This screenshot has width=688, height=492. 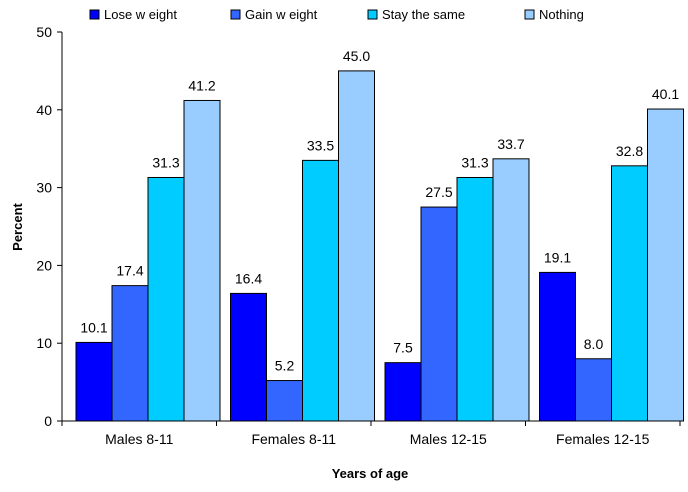 I want to click on legend-item: Gain w eight, so click(x=274, y=14).